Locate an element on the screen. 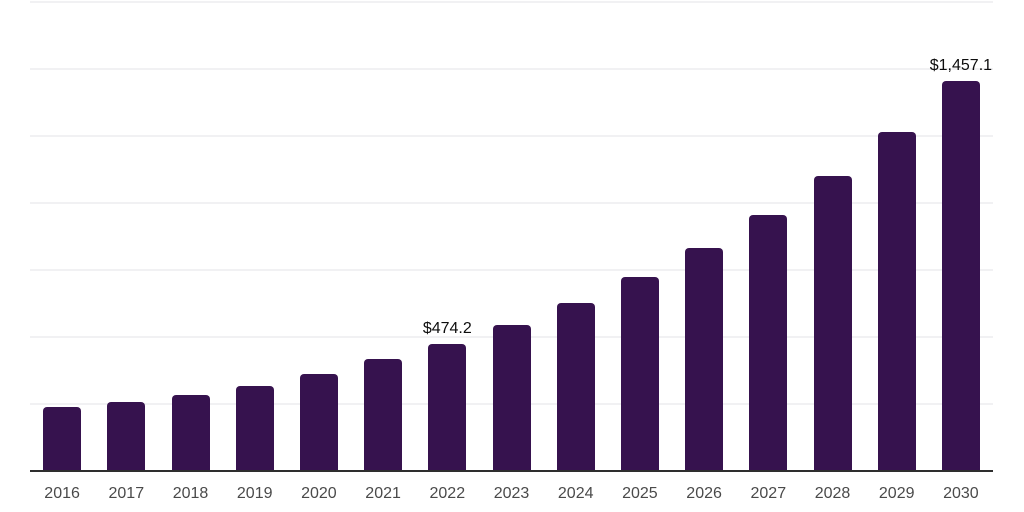 The height and width of the screenshot is (512, 1024). bar-2024 is located at coordinates (575, 386).